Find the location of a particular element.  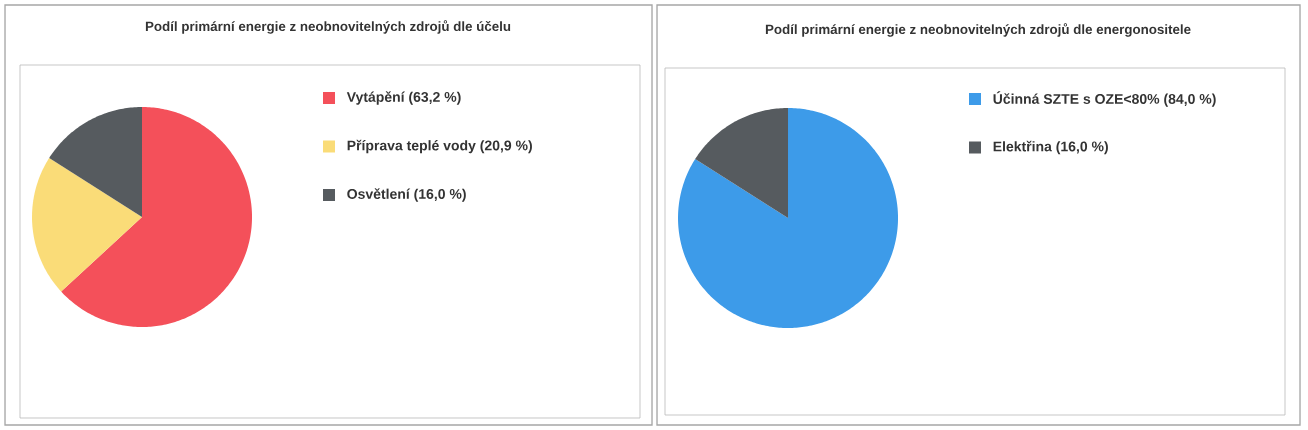

legend-label: Příprava teplé vody (20,9 %) is located at coordinates (439, 146).